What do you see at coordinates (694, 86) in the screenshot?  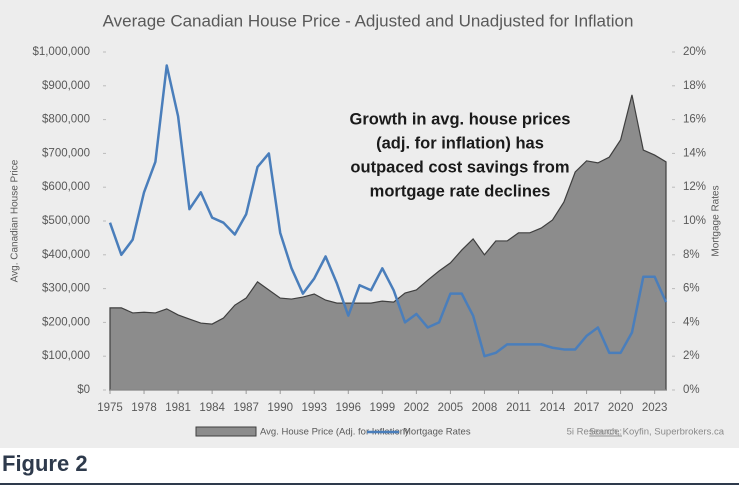 I see `y2-tick-label: 18%` at bounding box center [694, 86].